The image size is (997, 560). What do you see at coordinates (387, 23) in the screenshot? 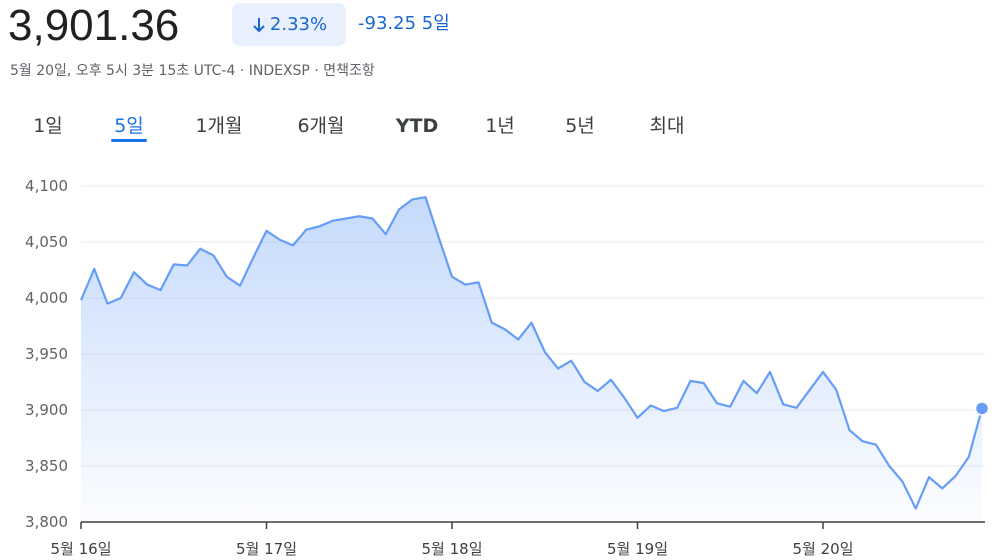
I see `change-value: -93.25` at bounding box center [387, 23].